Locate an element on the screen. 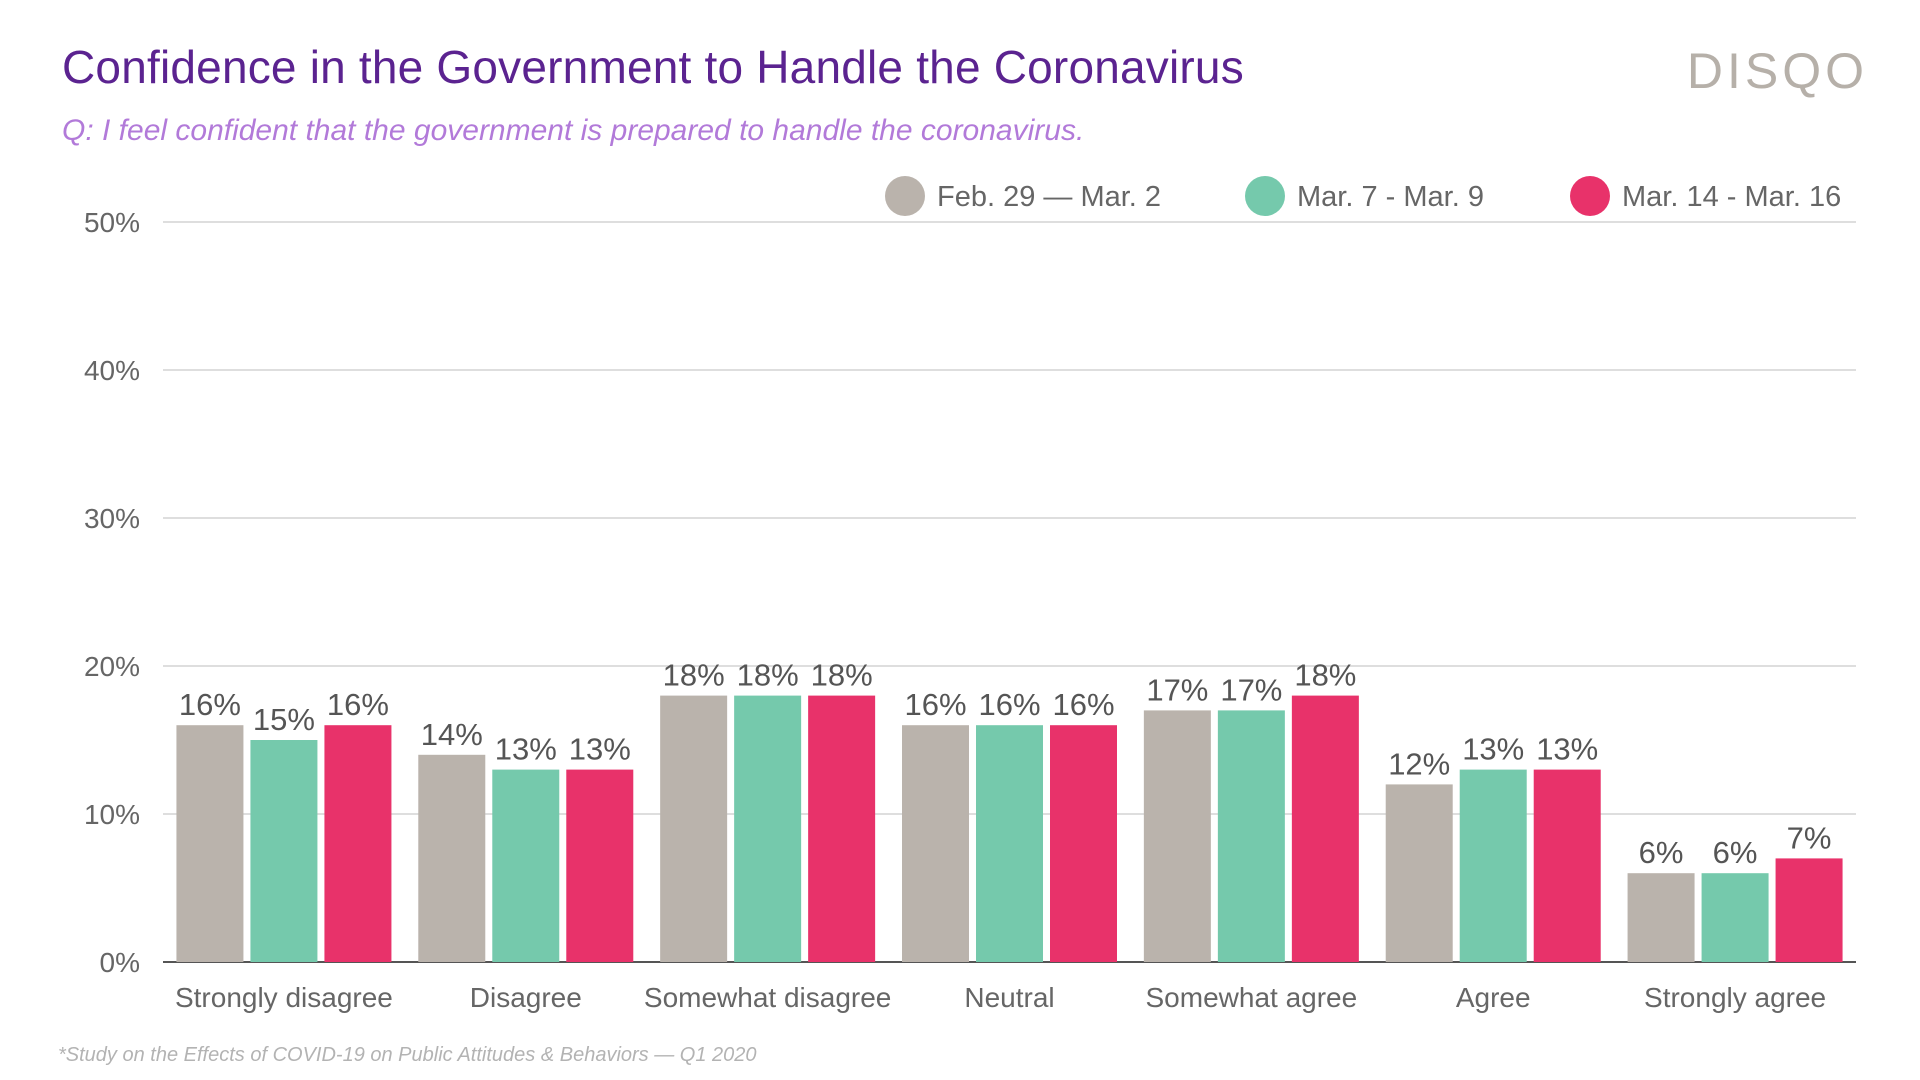 The image size is (1920, 1080). x-tick-label: Strongly agree is located at coordinates (1735, 997).